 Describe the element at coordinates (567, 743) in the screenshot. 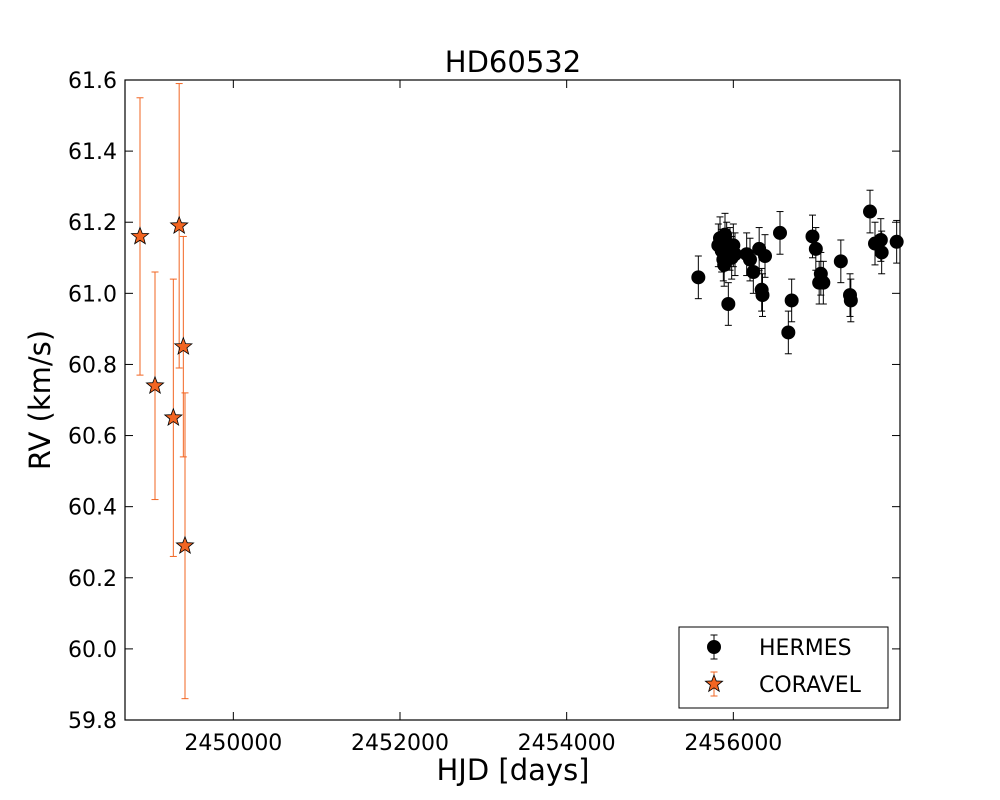

I see `x-tick-label: 2454000` at that location.